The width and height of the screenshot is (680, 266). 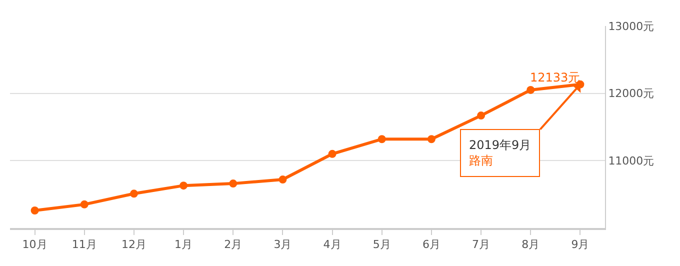 I want to click on x-tick-label: 9月, so click(x=580, y=245).